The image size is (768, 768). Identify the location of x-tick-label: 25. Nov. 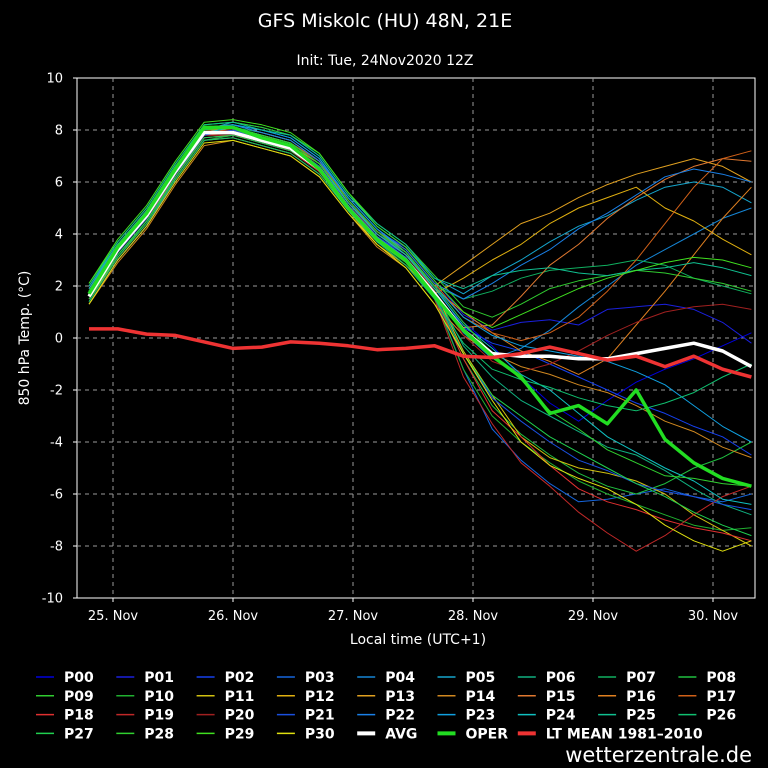
(113, 616).